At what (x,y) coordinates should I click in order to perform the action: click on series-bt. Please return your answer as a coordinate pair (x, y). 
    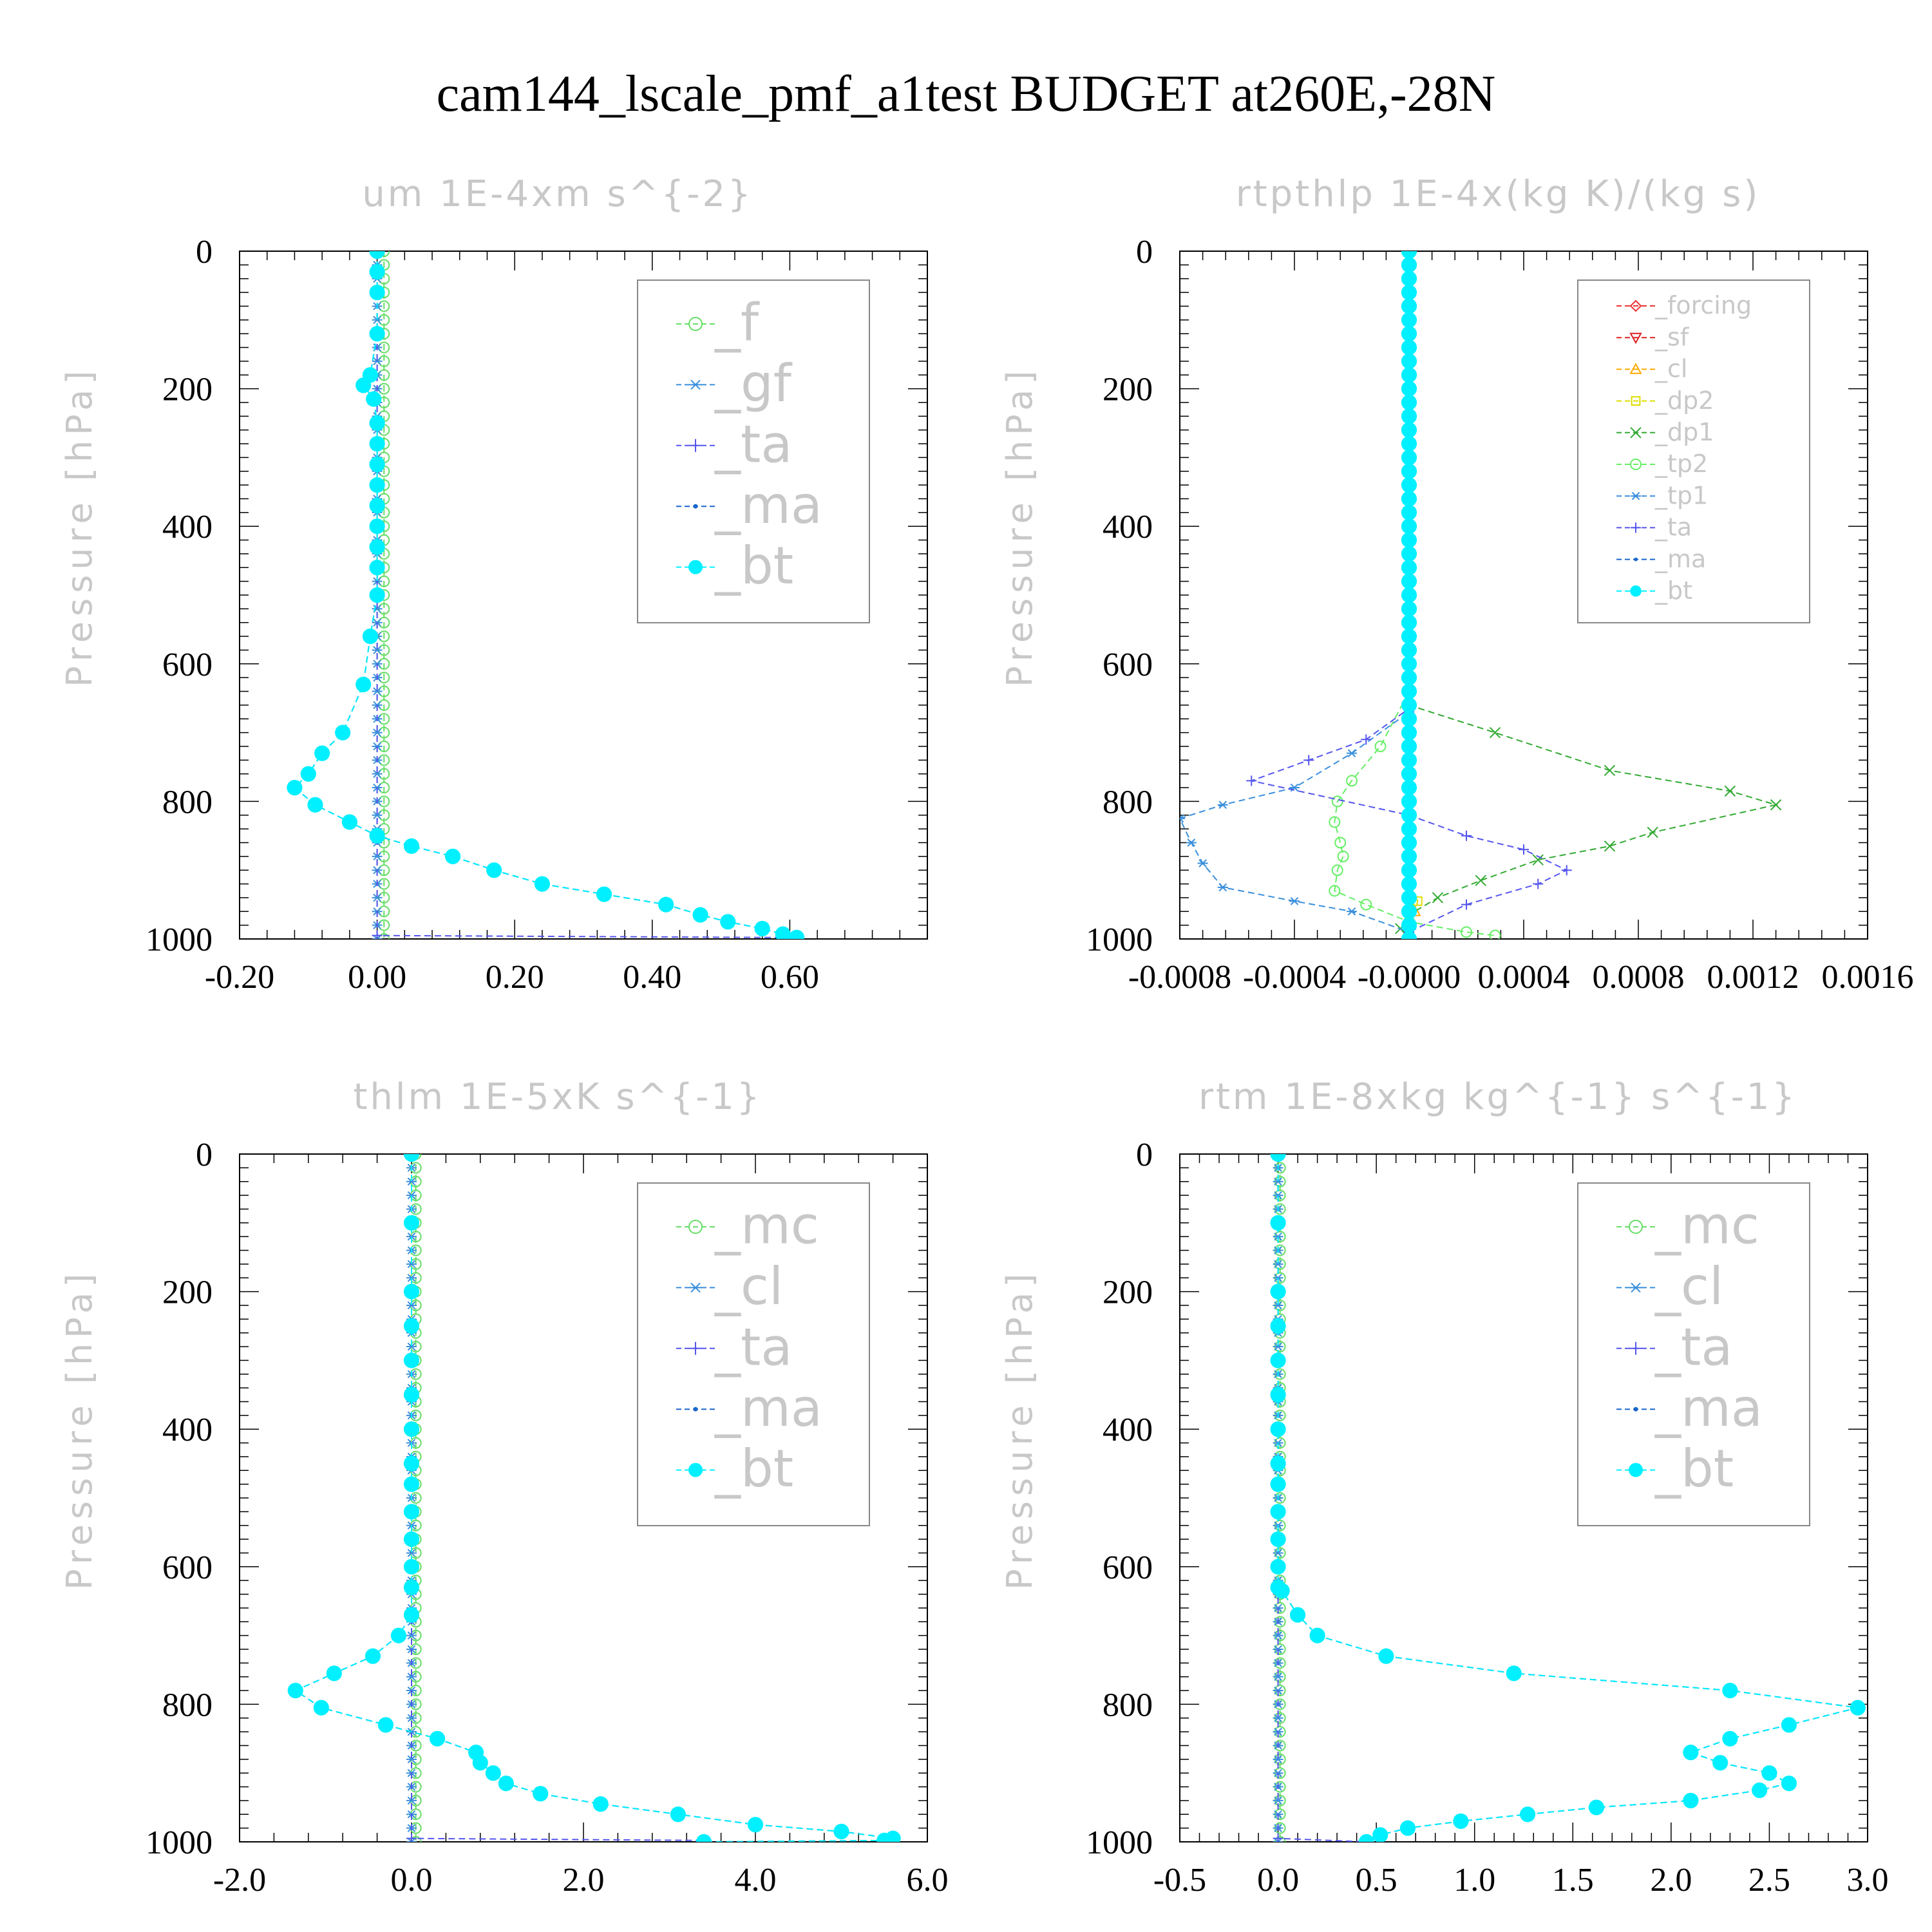
    Looking at the image, I should click on (546, 595).